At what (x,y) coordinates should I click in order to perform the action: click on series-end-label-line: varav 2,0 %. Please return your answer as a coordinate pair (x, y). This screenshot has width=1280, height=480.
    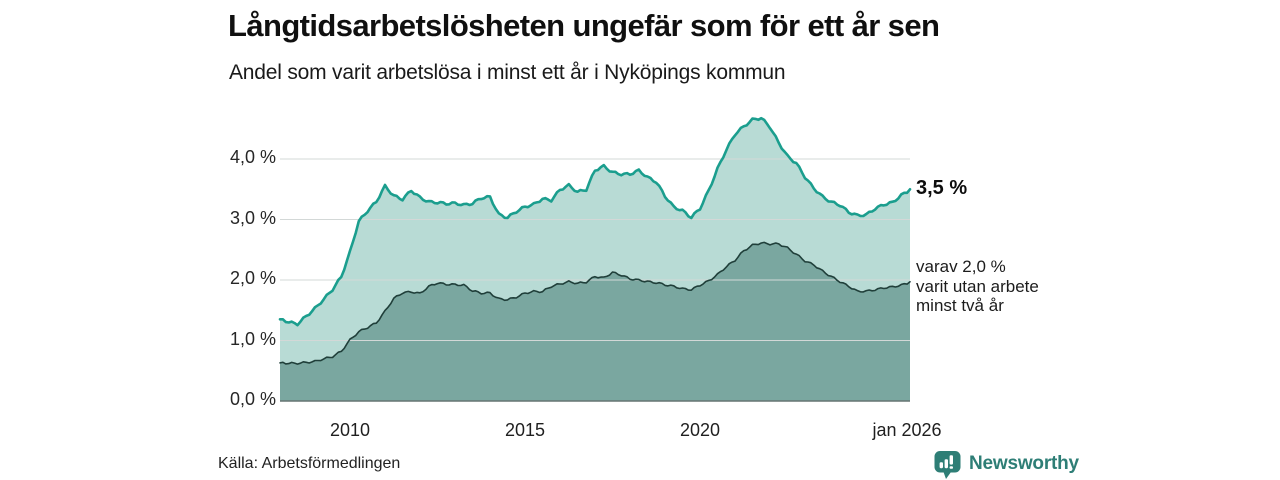
    Looking at the image, I should click on (961, 266).